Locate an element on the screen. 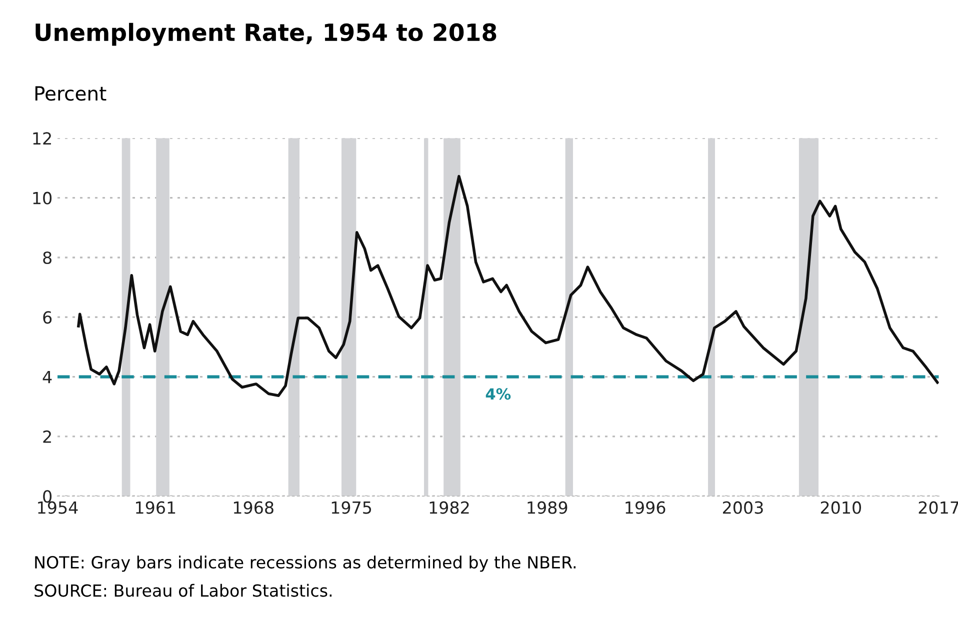 The height and width of the screenshot is (628, 958). x-tick-label: 1954 is located at coordinates (58, 507).